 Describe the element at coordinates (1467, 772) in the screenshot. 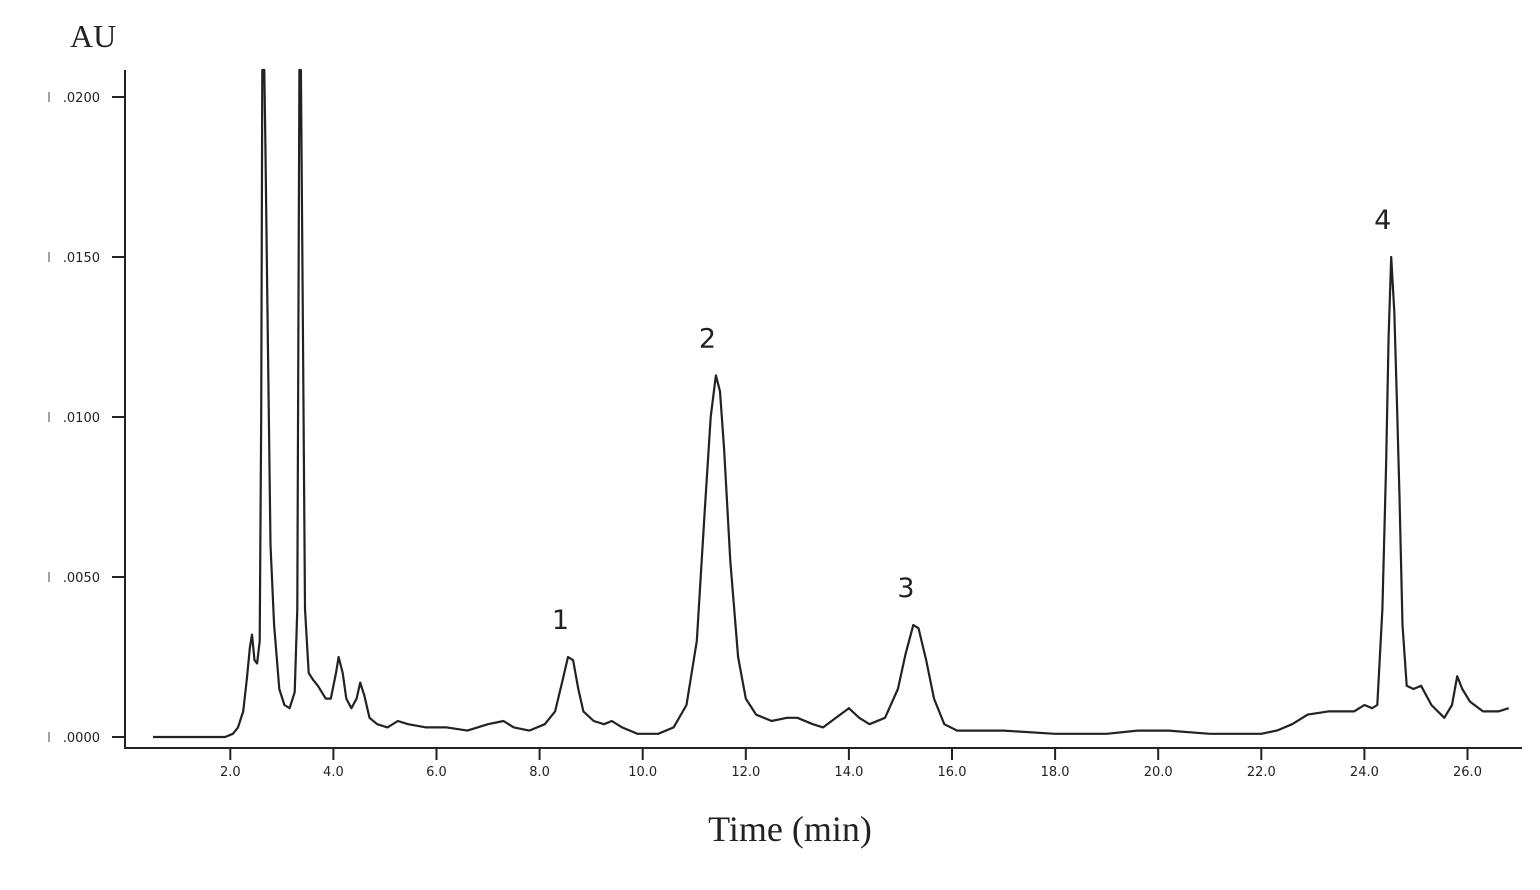

I see `x-tick-label: 26.0` at that location.